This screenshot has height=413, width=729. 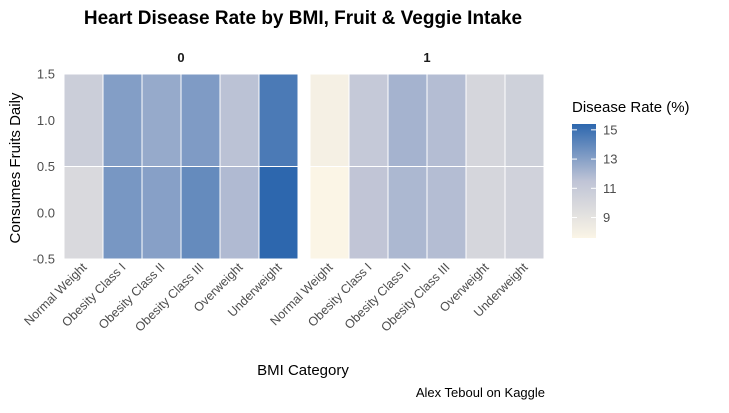 I want to click on legend-colorbar, so click(x=584, y=181).